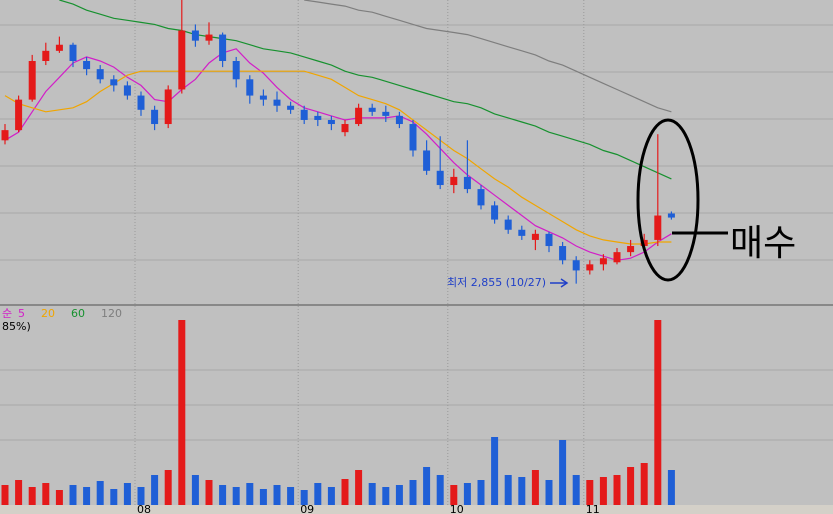 The image size is (833, 514). What do you see at coordinates (668, 200) in the screenshot?
I see `highlight-ellipse` at bounding box center [668, 200].